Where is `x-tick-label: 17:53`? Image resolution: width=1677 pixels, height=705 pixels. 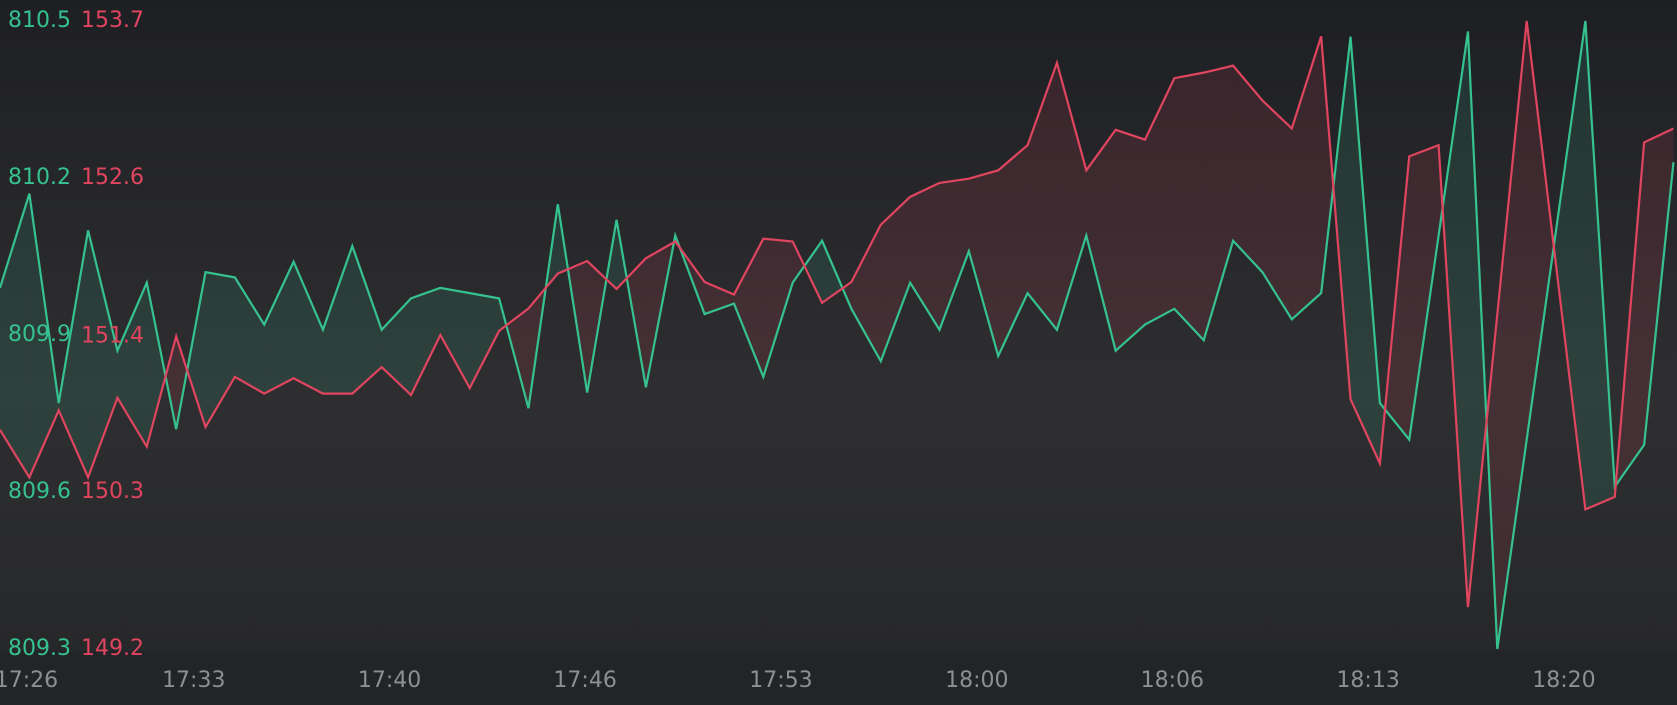
x-tick-label: 17:53 is located at coordinates (780, 680).